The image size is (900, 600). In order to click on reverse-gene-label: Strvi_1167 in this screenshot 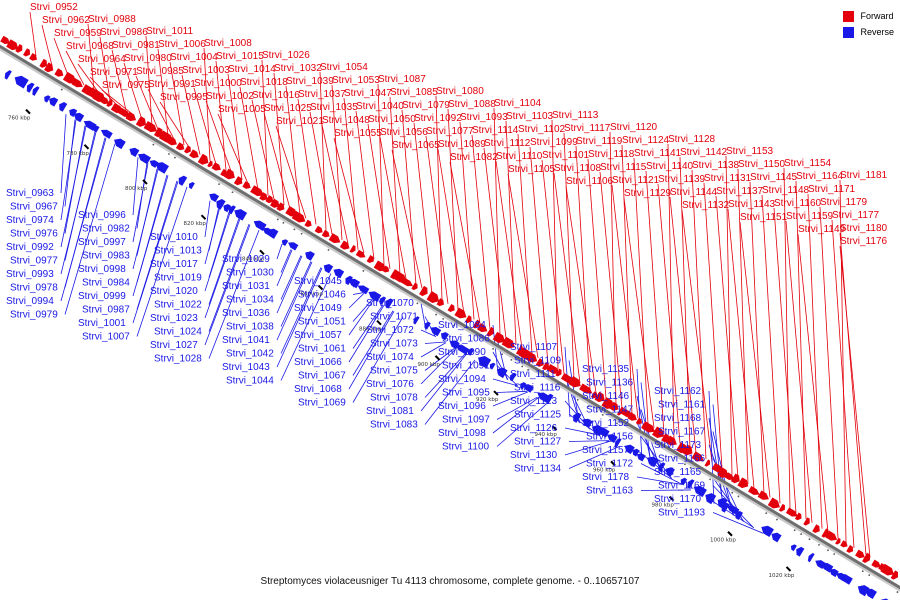, I will do `click(682, 432)`.